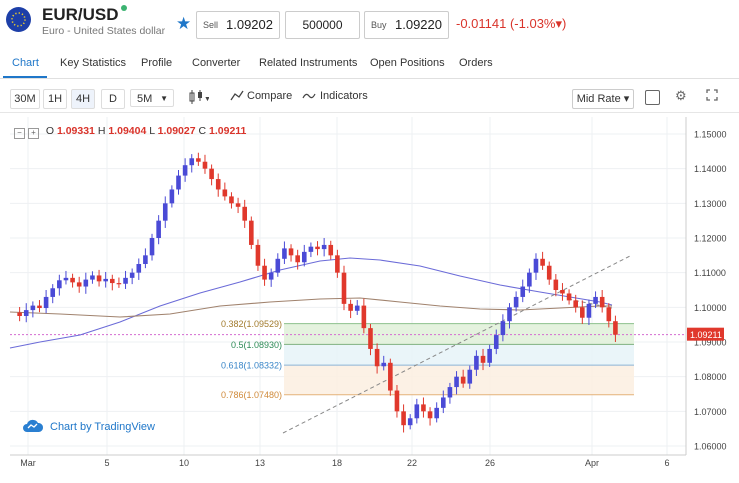 The width and height of the screenshot is (739, 483). I want to click on fib-level-label: 0.786(1.07480), so click(251, 395).